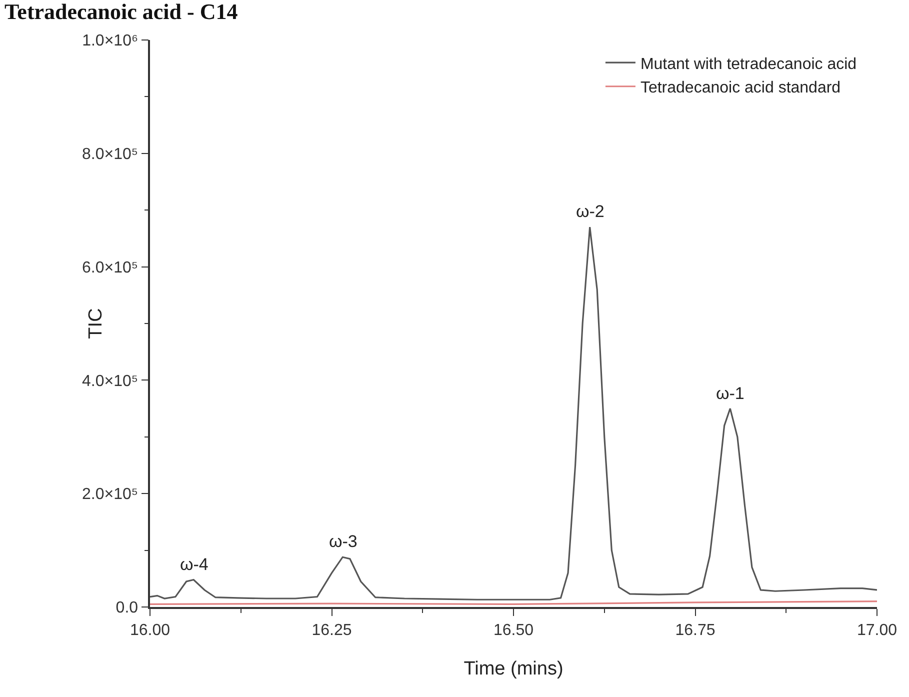 This screenshot has height=697, width=909. What do you see at coordinates (514, 669) in the screenshot?
I see `x-axis-title: Time (mins)` at bounding box center [514, 669].